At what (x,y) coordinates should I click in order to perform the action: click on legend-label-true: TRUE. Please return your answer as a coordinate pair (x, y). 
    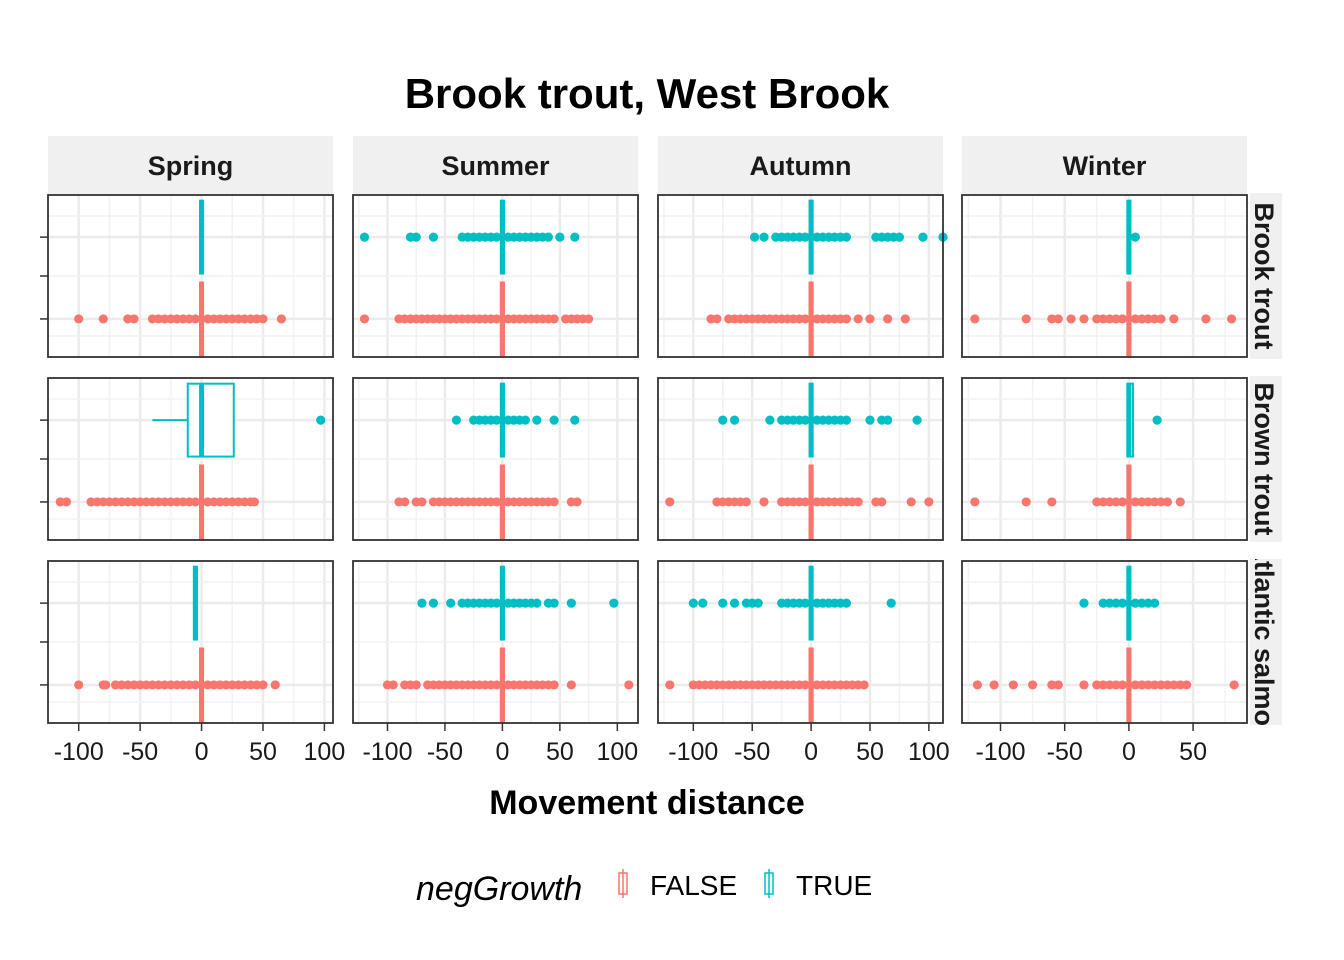
    Looking at the image, I should click on (834, 885).